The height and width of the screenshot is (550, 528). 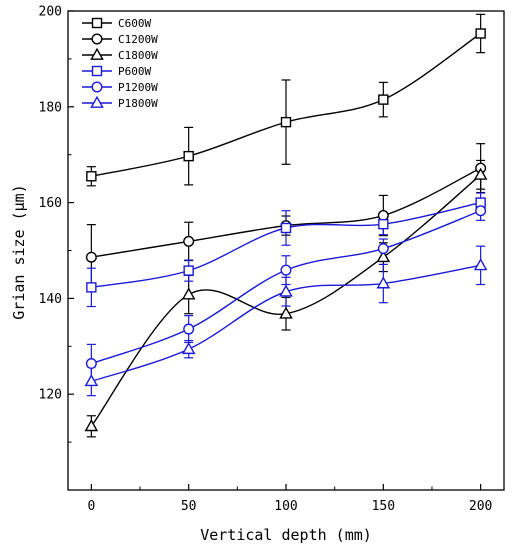 I want to click on y-tick-label: 160, so click(x=50, y=203).